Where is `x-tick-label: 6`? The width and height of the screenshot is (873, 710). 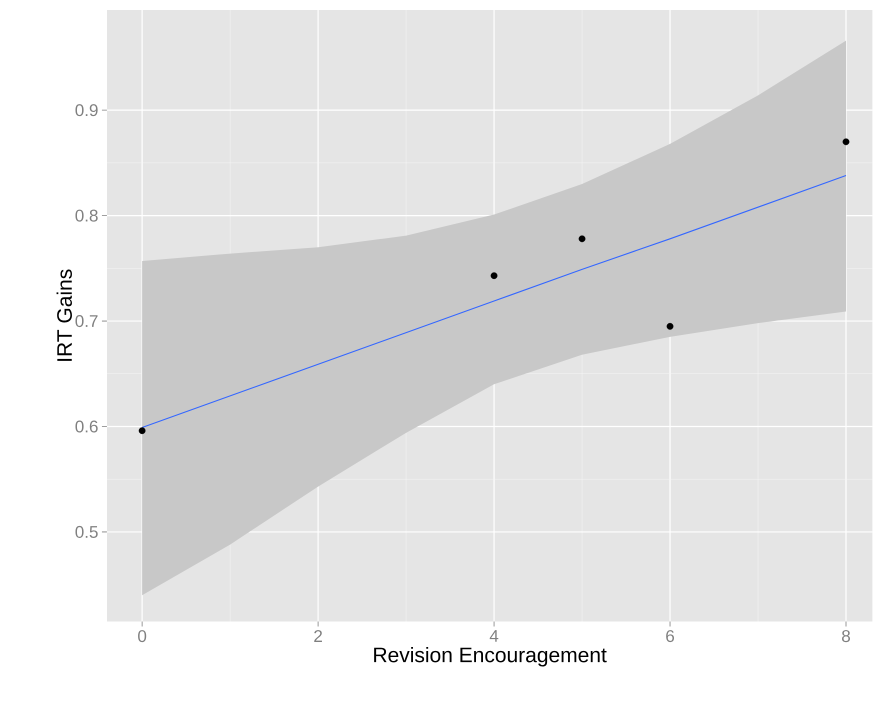 x-tick-label: 6 is located at coordinates (670, 636).